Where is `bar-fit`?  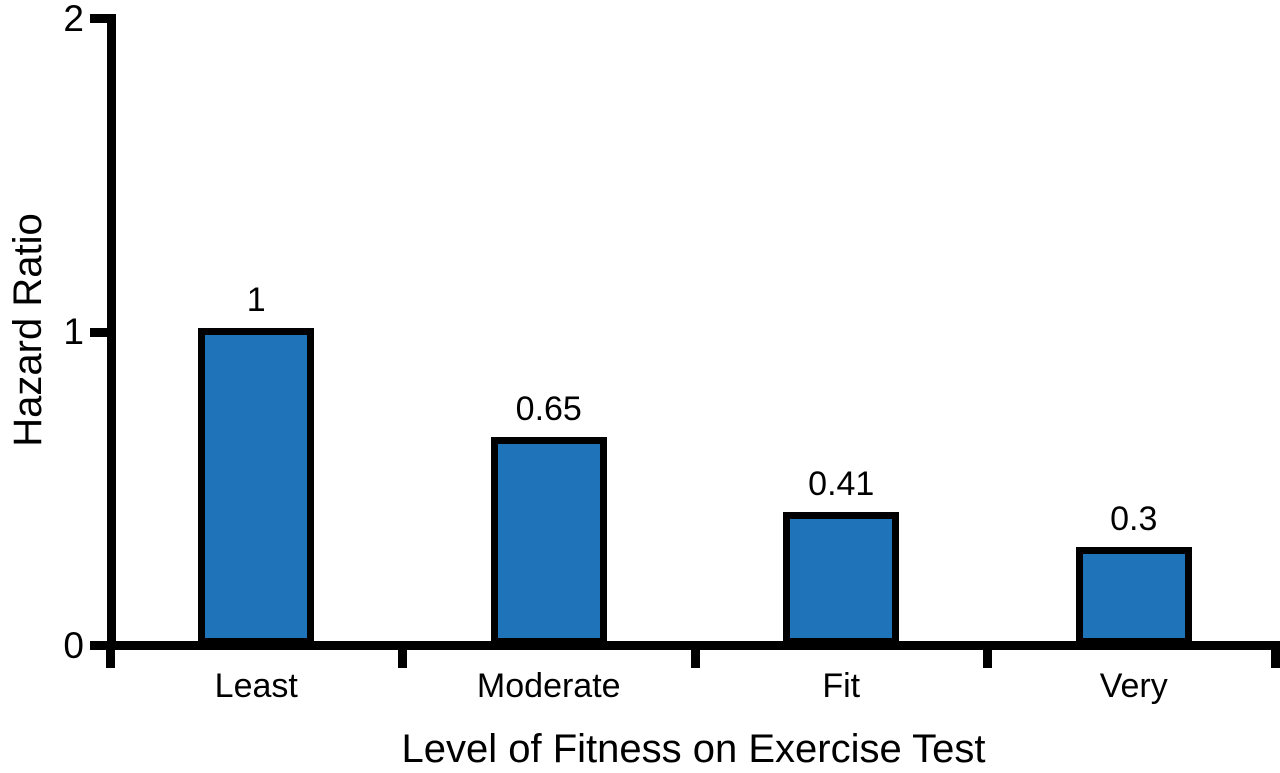 bar-fit is located at coordinates (841, 578).